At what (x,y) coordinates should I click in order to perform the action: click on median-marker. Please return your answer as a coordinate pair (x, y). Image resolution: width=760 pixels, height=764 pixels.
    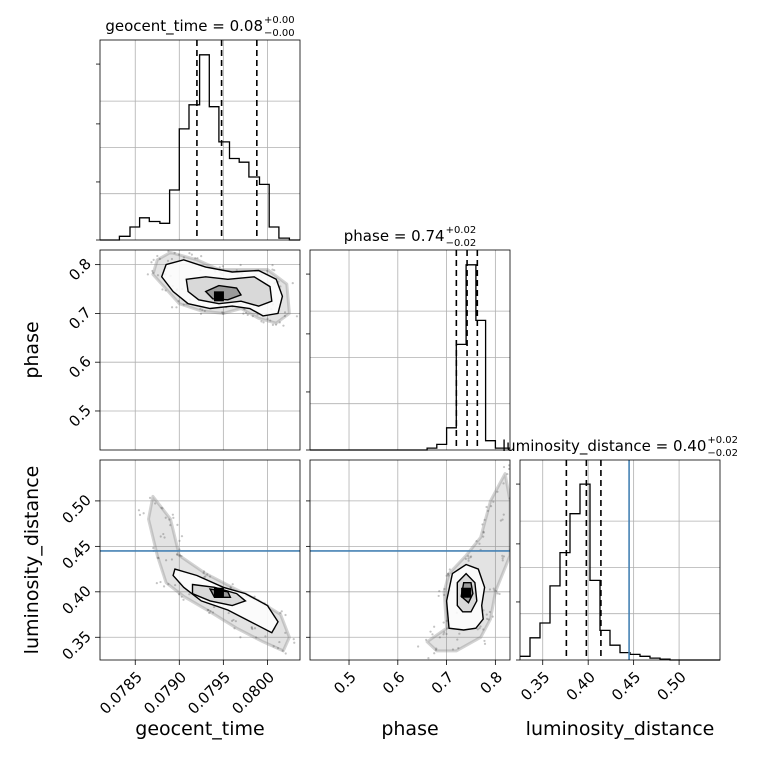
    Looking at the image, I should click on (218, 592).